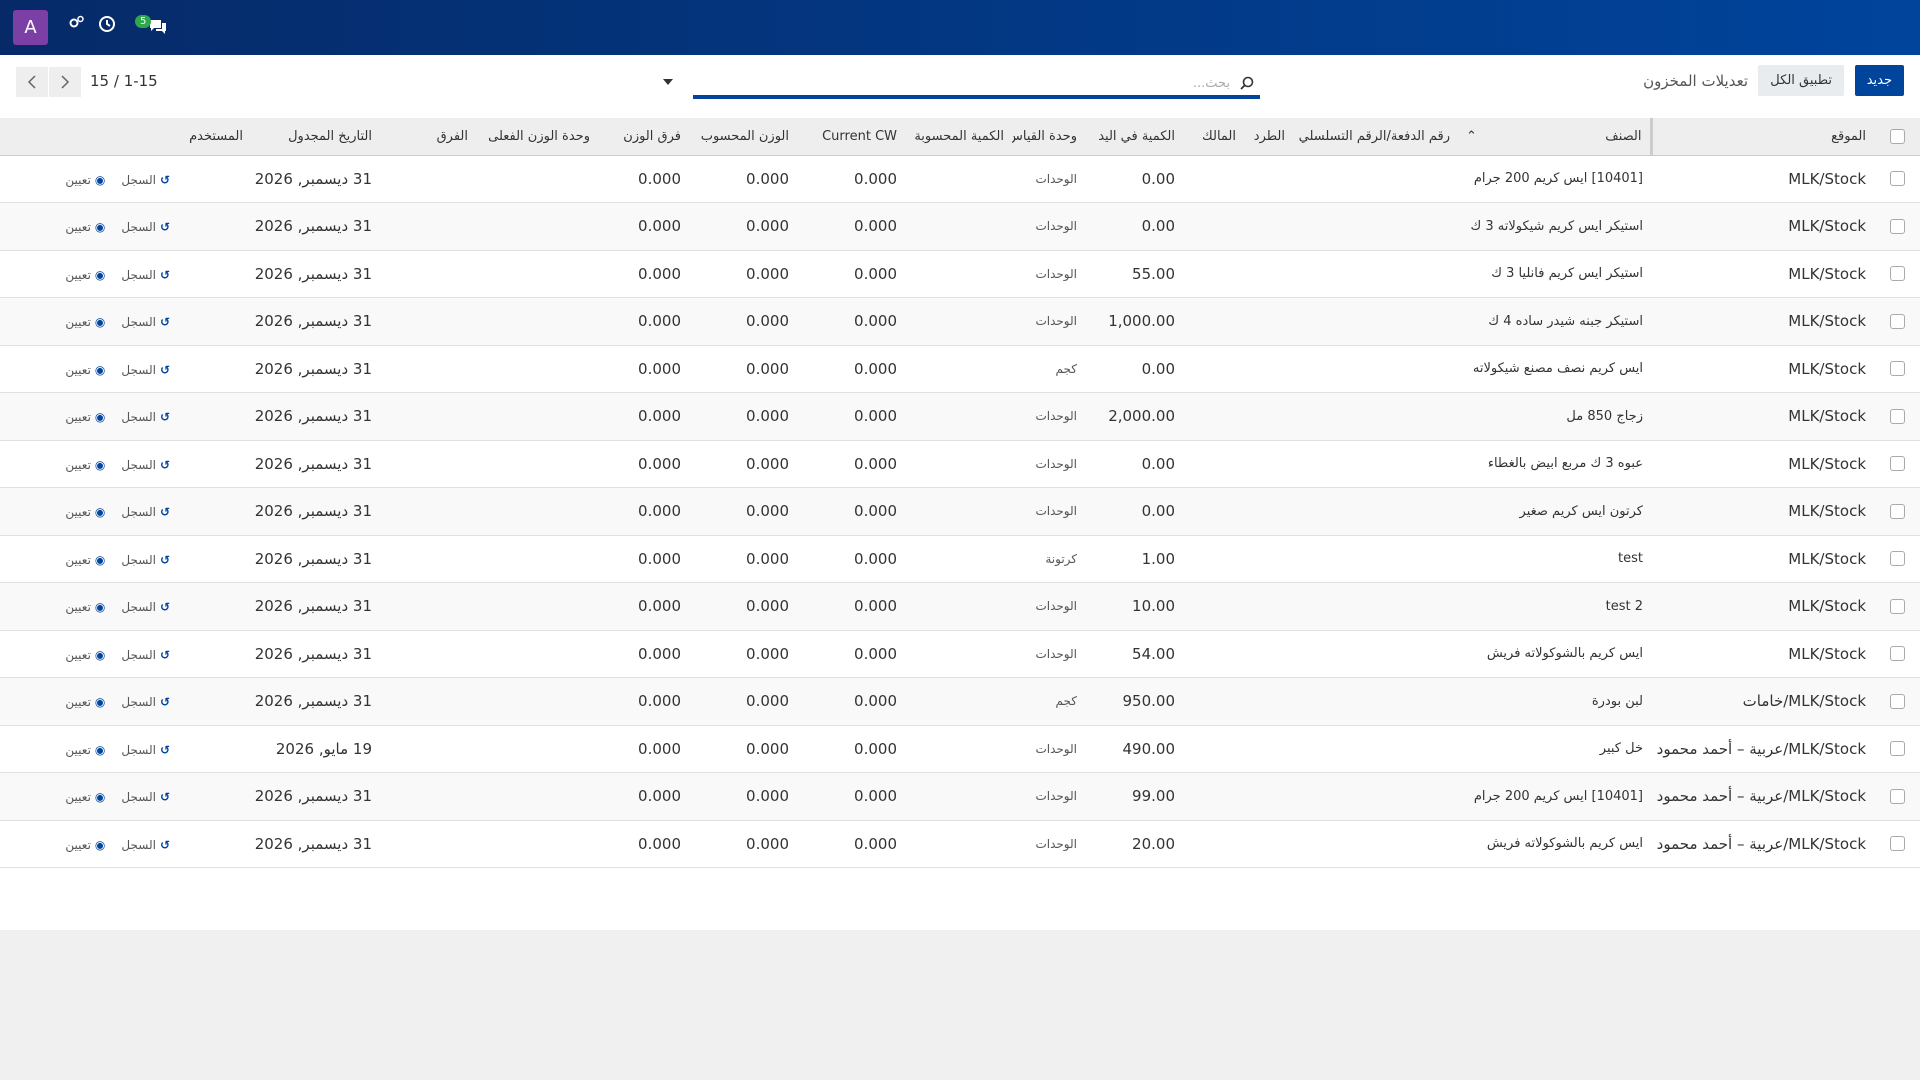  I want to click on apply-all-button: تطبيق الكل, so click(1801, 80).